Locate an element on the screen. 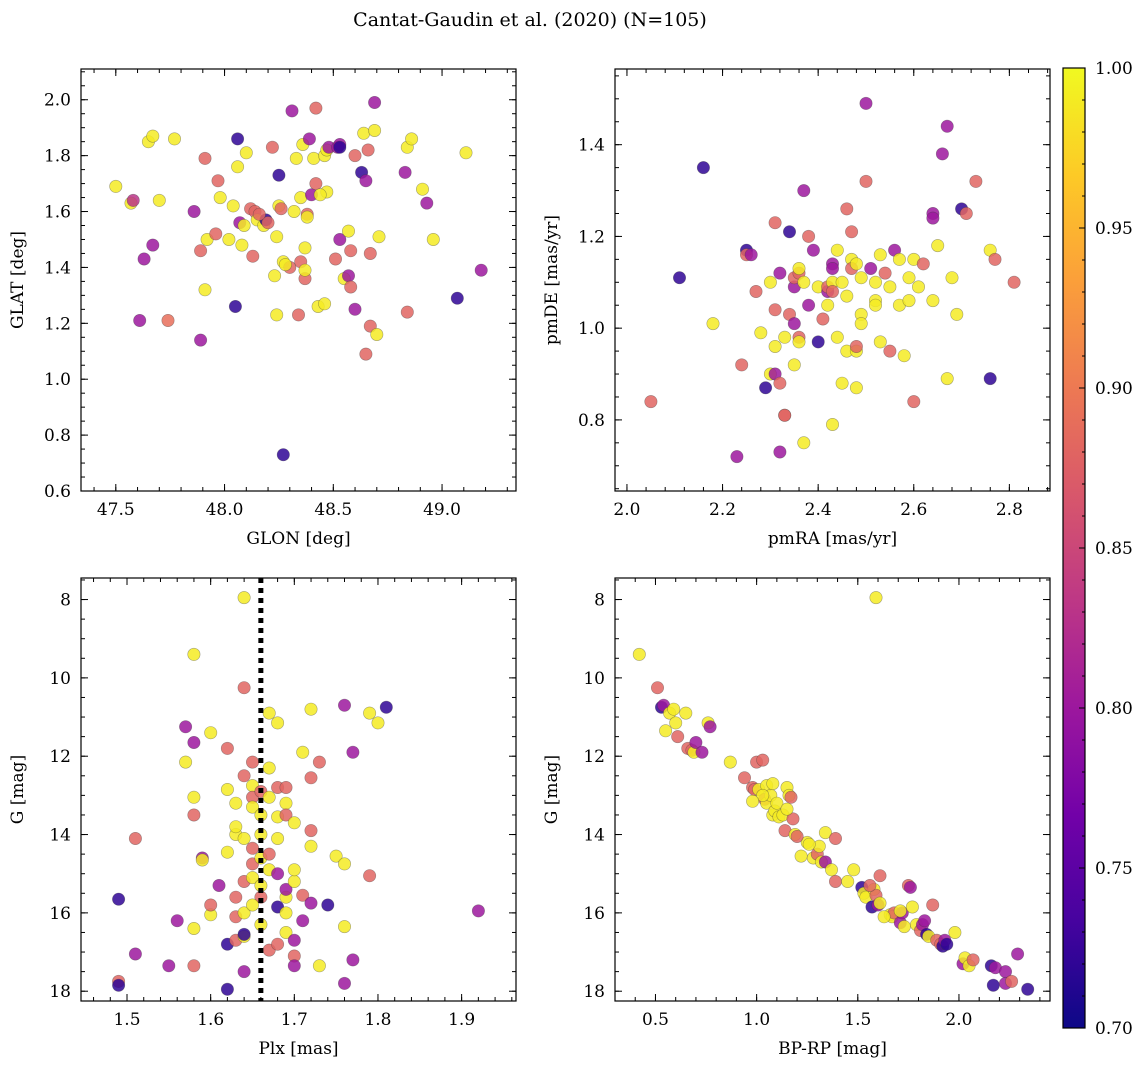 Image resolution: width=1148 pixels, height=1068 pixels. x-tick-label: 2.0 is located at coordinates (626, 510).